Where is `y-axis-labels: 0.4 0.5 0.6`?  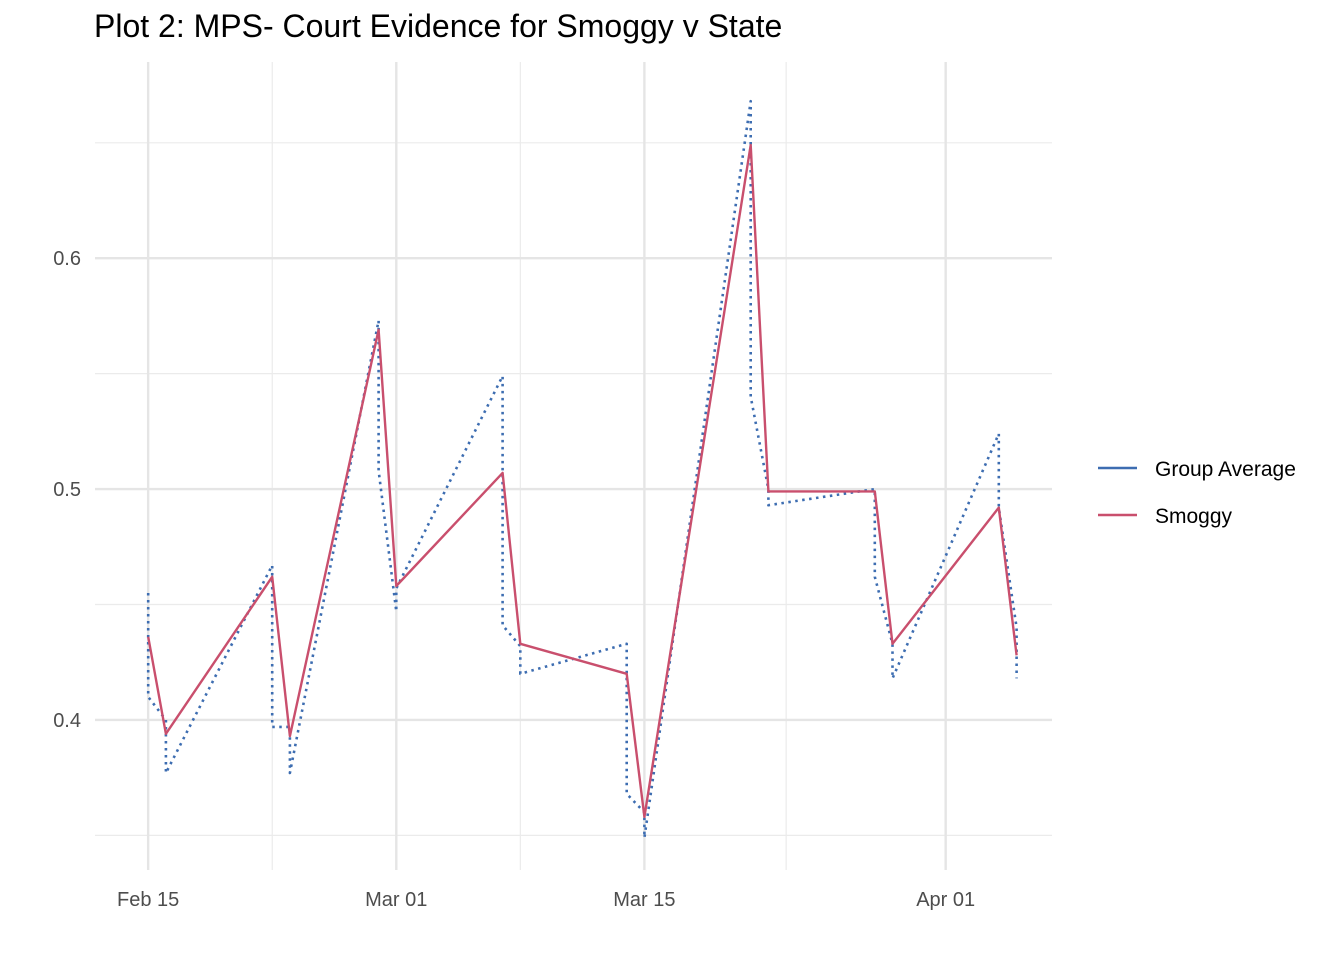
y-axis-labels: 0.4 0.5 0.6 is located at coordinates (67, 490).